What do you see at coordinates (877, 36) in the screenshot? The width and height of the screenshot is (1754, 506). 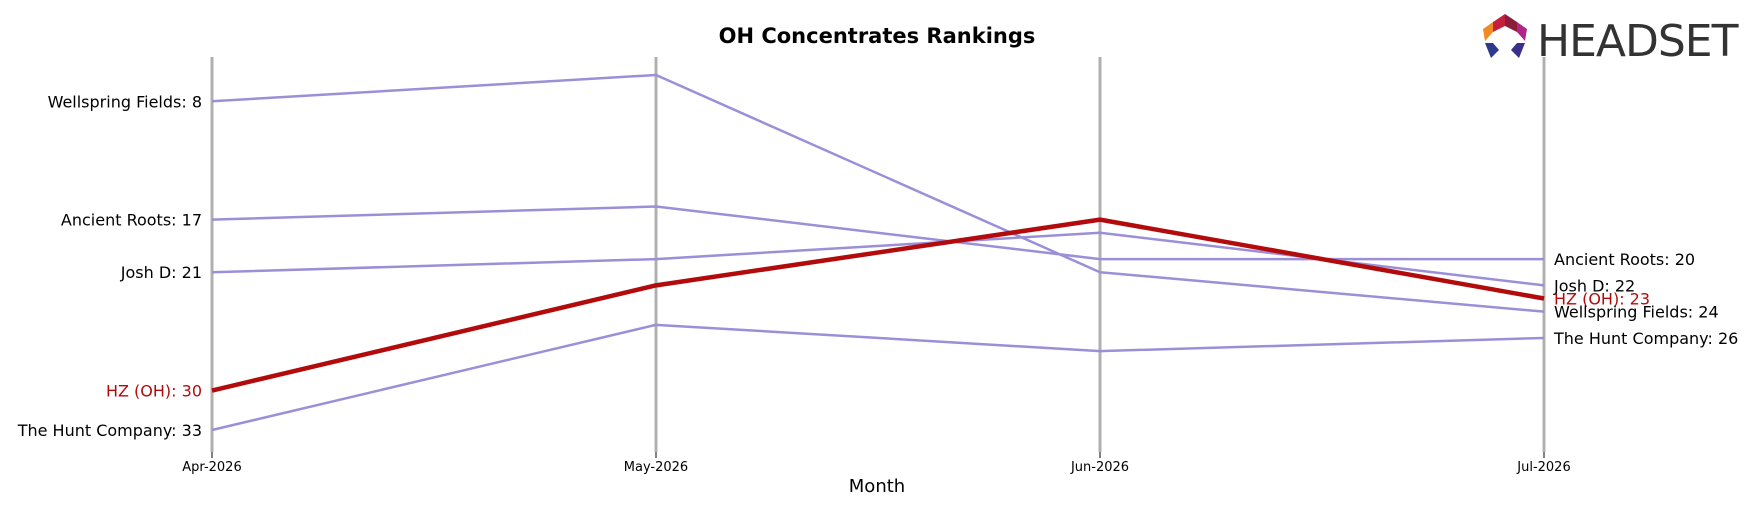 I see `chart-title: OH Concentrates Rankings` at bounding box center [877, 36].